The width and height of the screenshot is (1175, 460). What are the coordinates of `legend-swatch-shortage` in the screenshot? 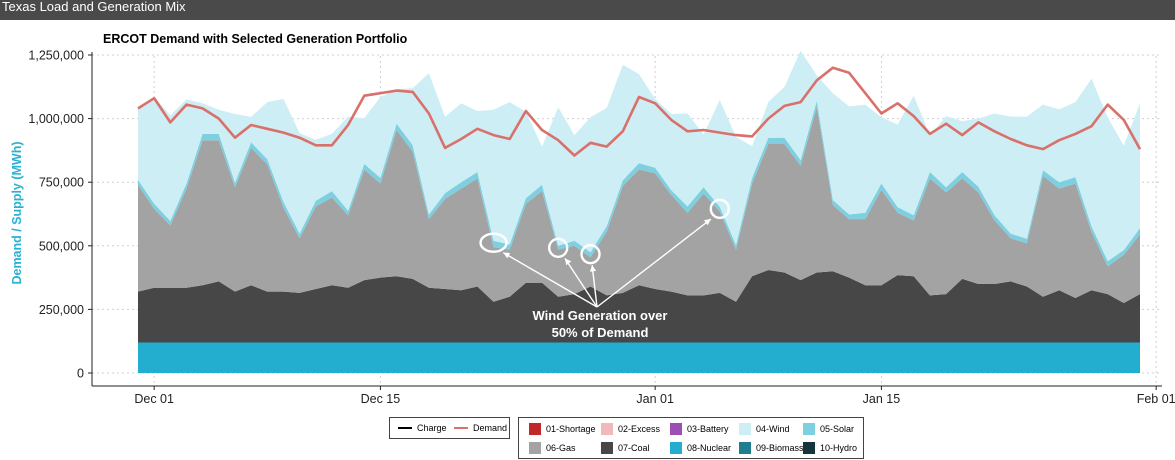 It's located at (535, 429).